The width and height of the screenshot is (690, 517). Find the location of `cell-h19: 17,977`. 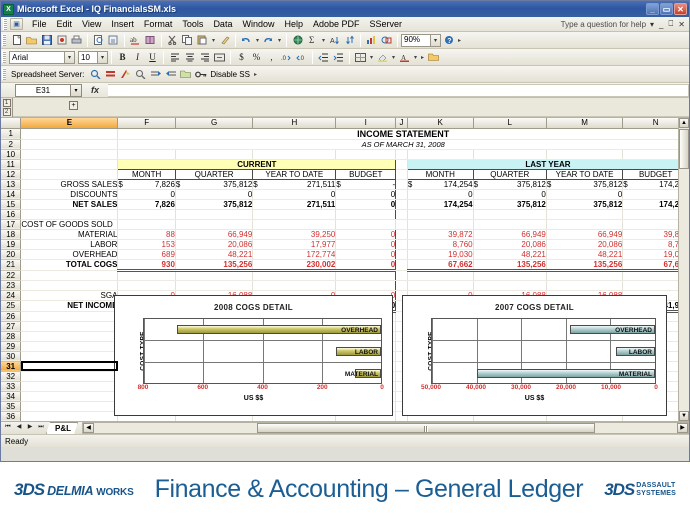

cell-h19: 17,977 is located at coordinates (294, 244).